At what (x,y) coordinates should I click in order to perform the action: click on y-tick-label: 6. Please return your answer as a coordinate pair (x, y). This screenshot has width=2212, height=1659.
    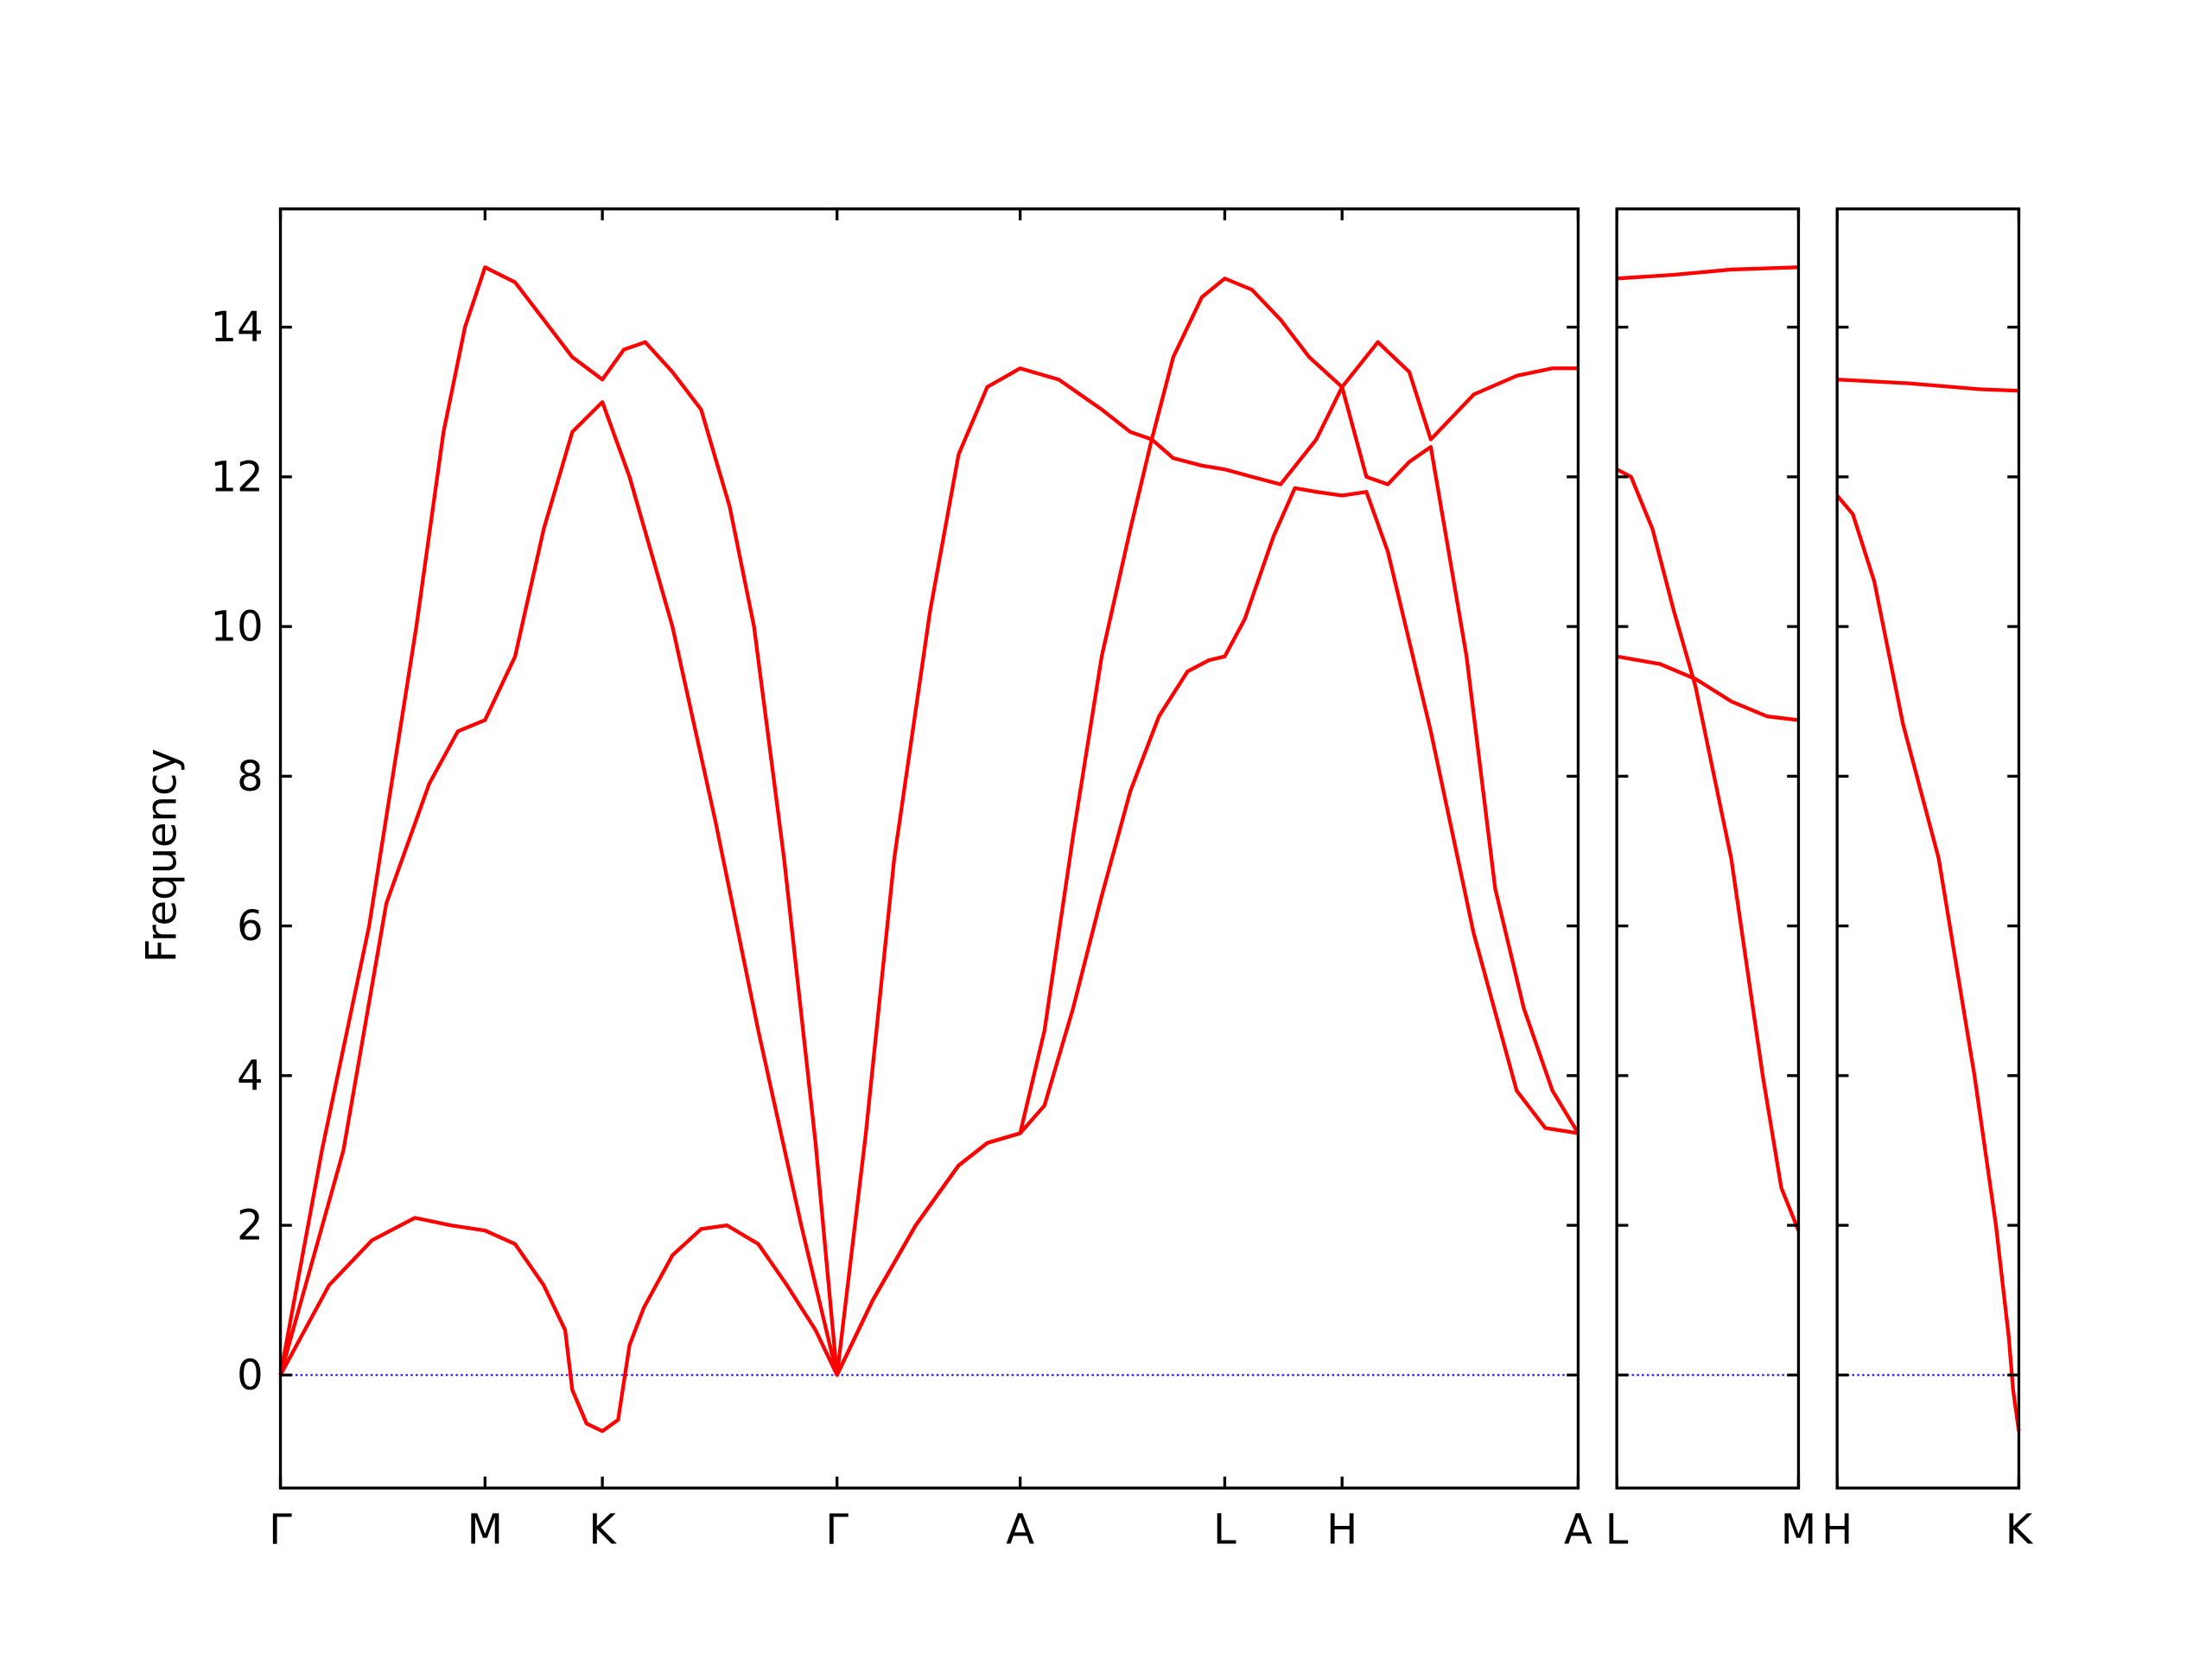
    Looking at the image, I should click on (250, 926).